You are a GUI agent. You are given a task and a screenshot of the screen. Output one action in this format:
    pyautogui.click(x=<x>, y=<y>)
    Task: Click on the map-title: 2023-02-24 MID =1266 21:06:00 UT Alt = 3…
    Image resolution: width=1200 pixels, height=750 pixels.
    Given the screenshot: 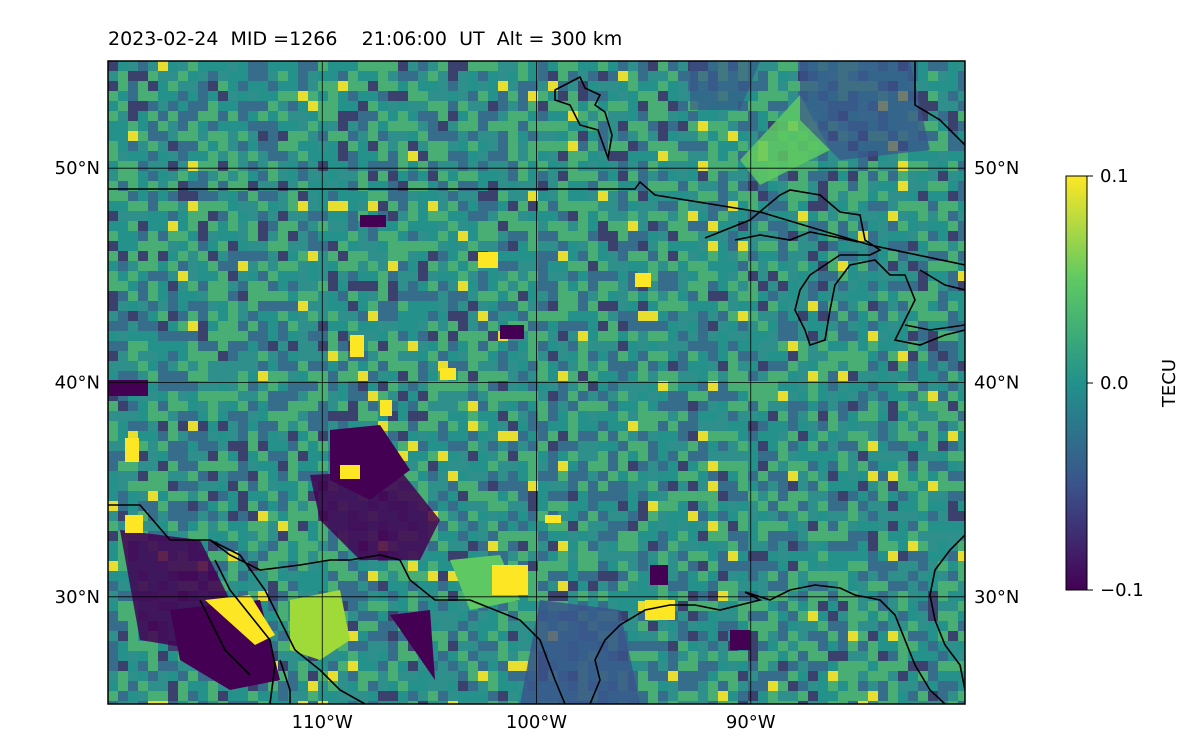 What is the action you would take?
    pyautogui.click(x=365, y=39)
    